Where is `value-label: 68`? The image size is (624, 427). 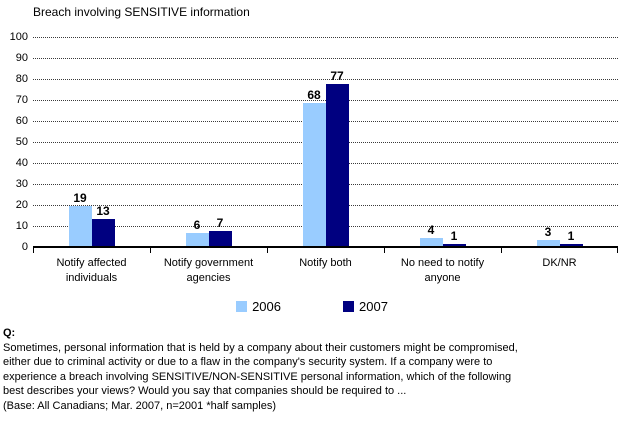
value-label: 68 is located at coordinates (314, 95).